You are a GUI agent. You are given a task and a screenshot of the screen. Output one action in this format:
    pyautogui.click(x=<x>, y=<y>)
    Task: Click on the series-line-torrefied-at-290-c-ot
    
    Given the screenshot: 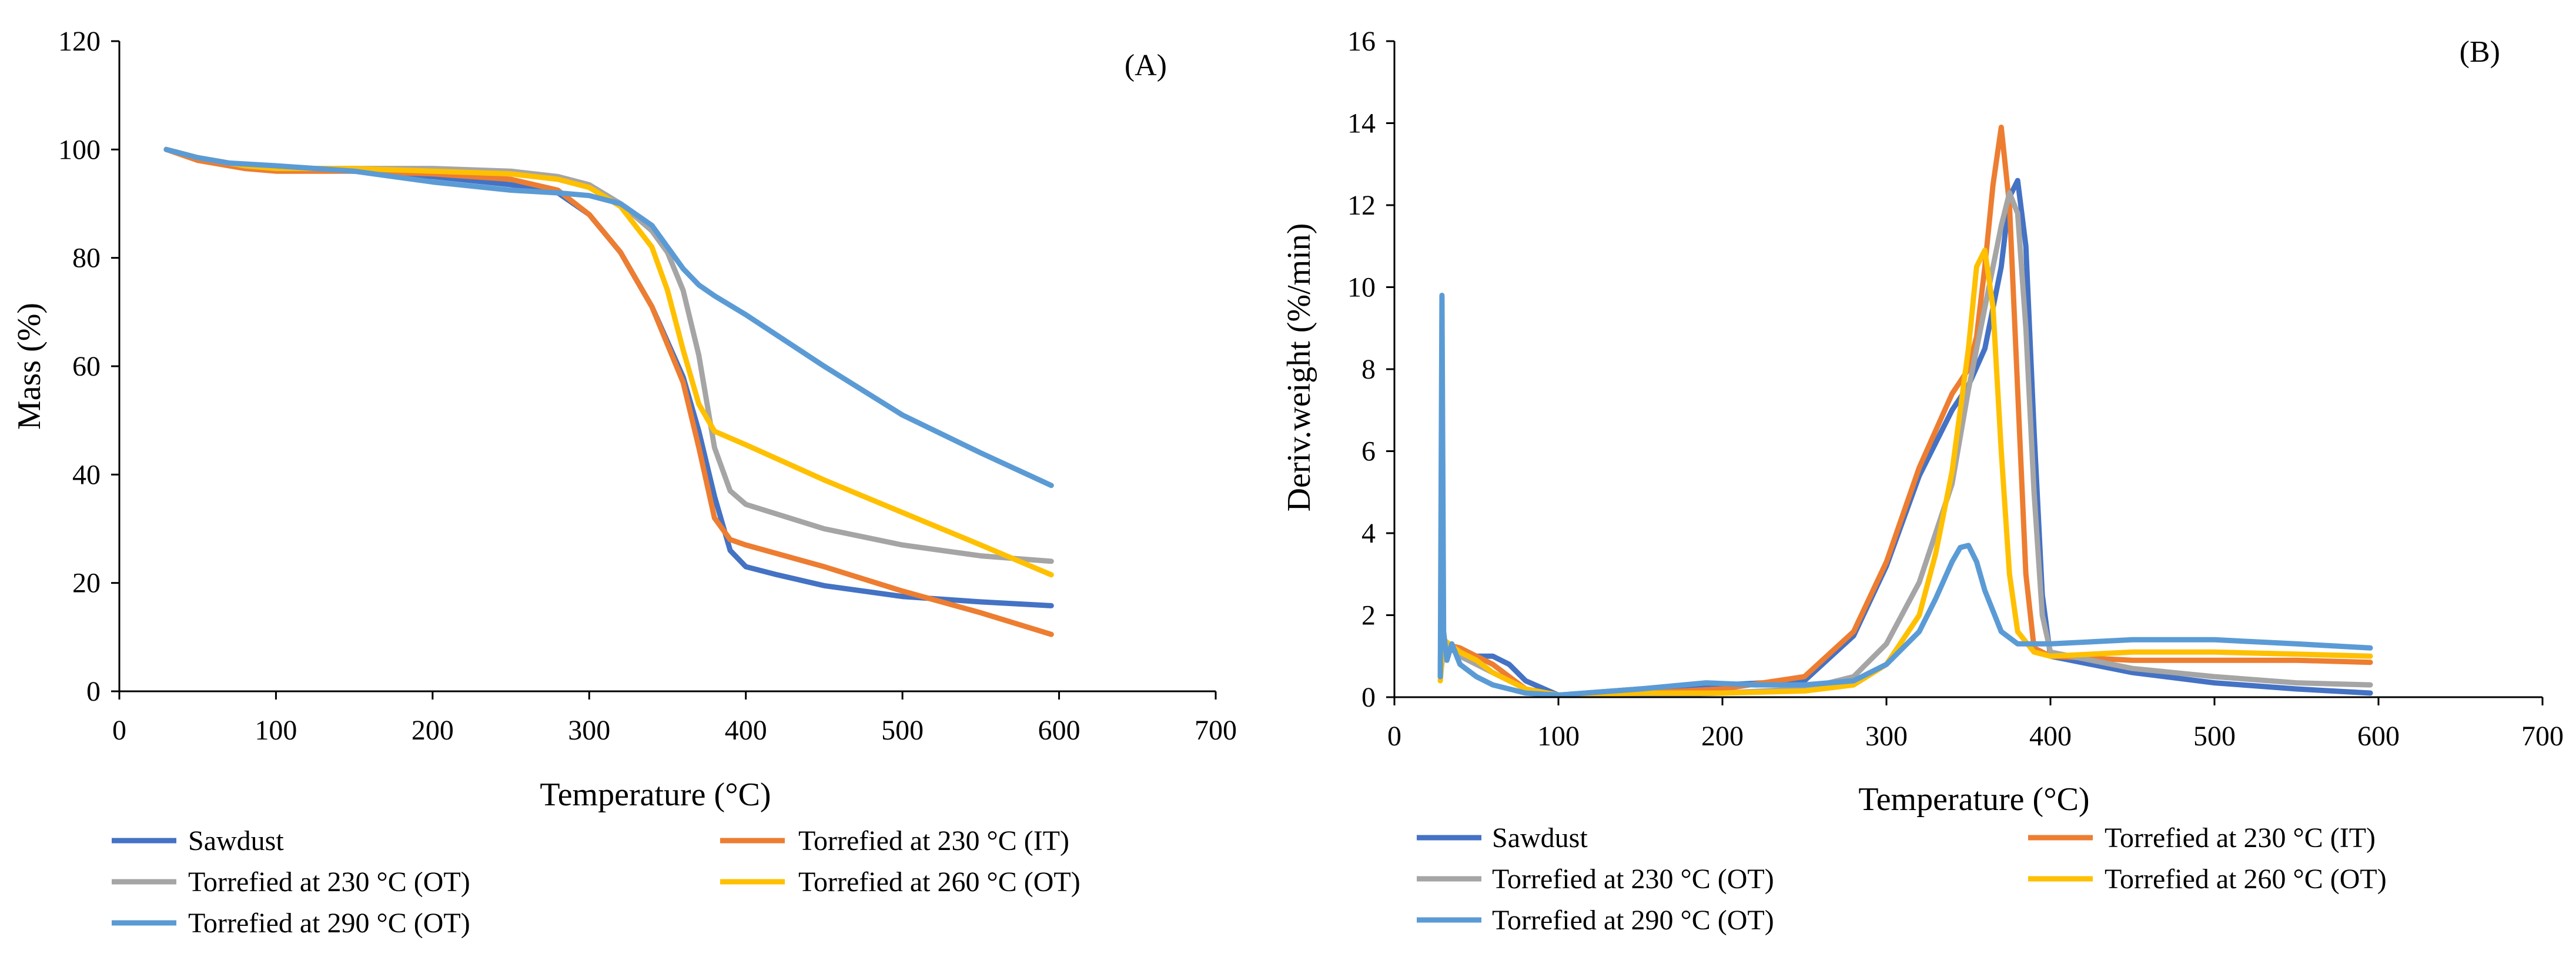 What is the action you would take?
    pyautogui.click(x=608, y=317)
    